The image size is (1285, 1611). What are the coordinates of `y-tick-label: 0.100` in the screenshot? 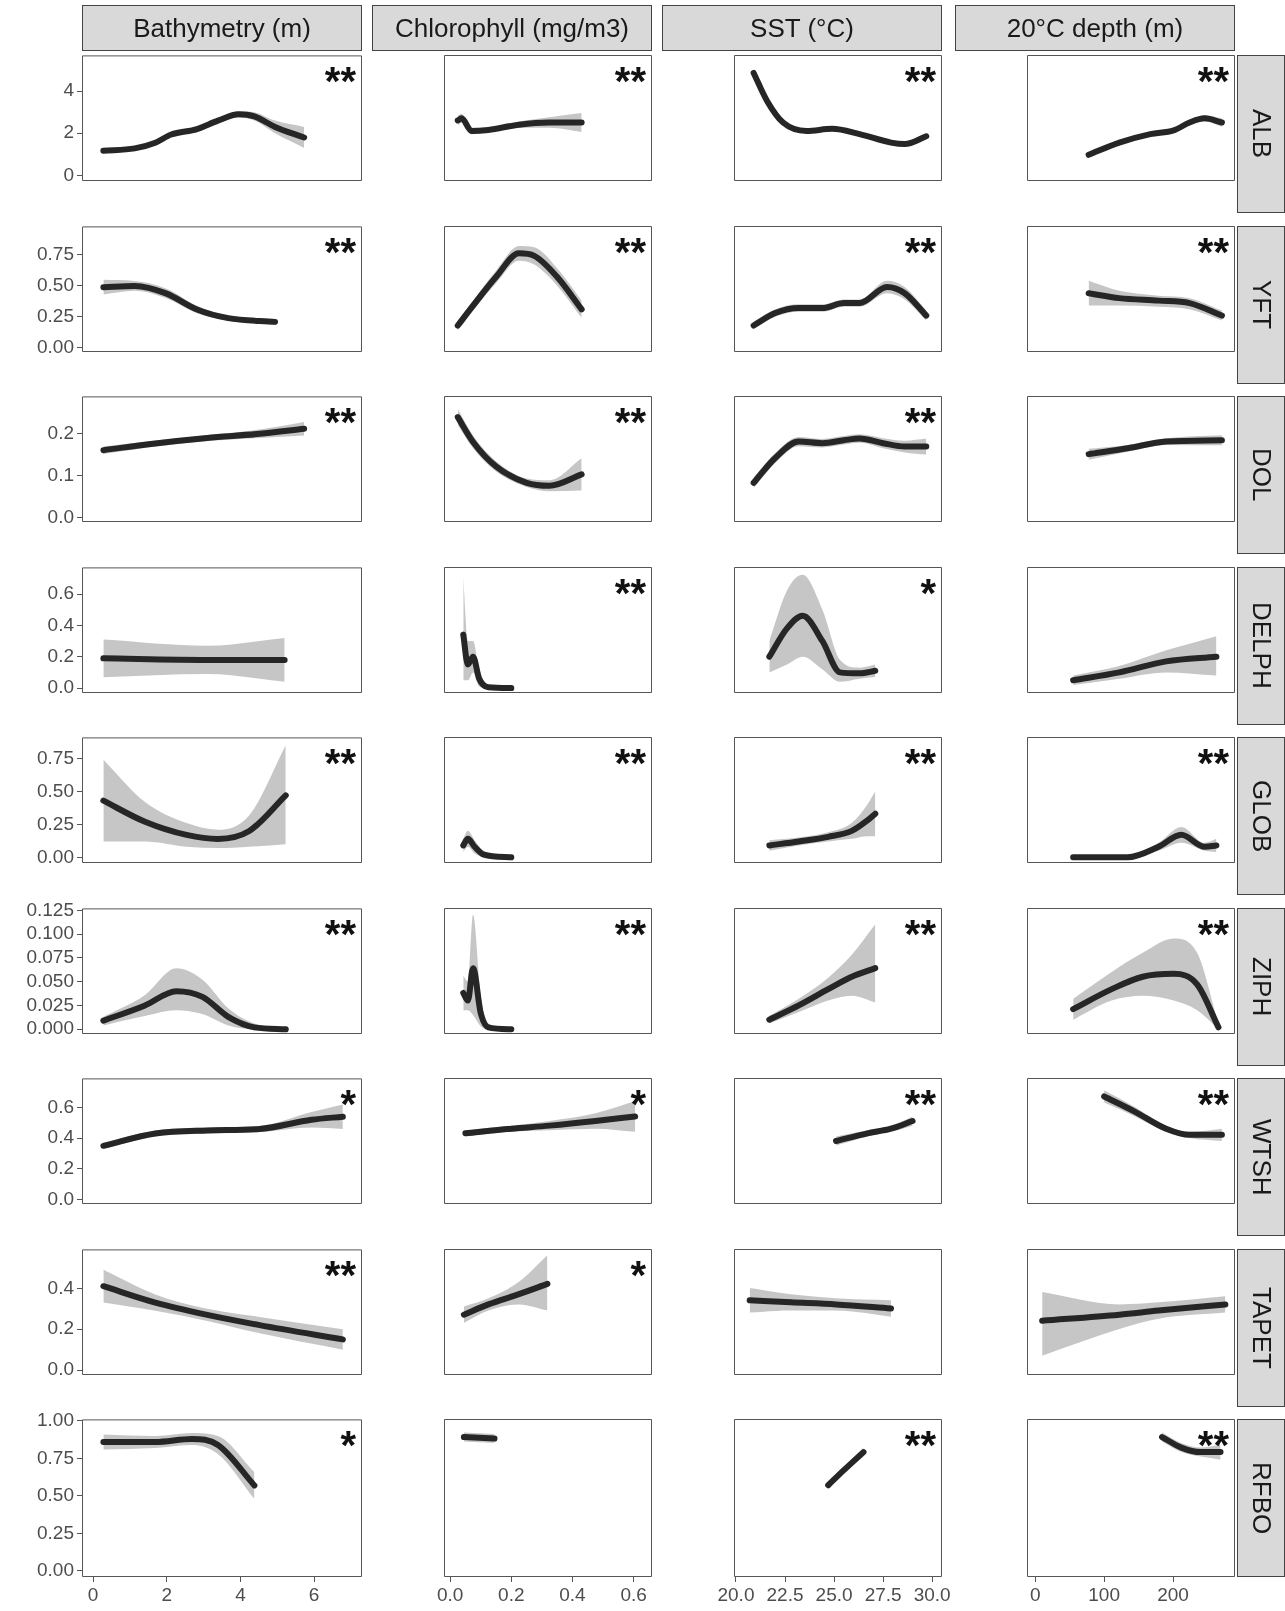 It's located at (50, 932).